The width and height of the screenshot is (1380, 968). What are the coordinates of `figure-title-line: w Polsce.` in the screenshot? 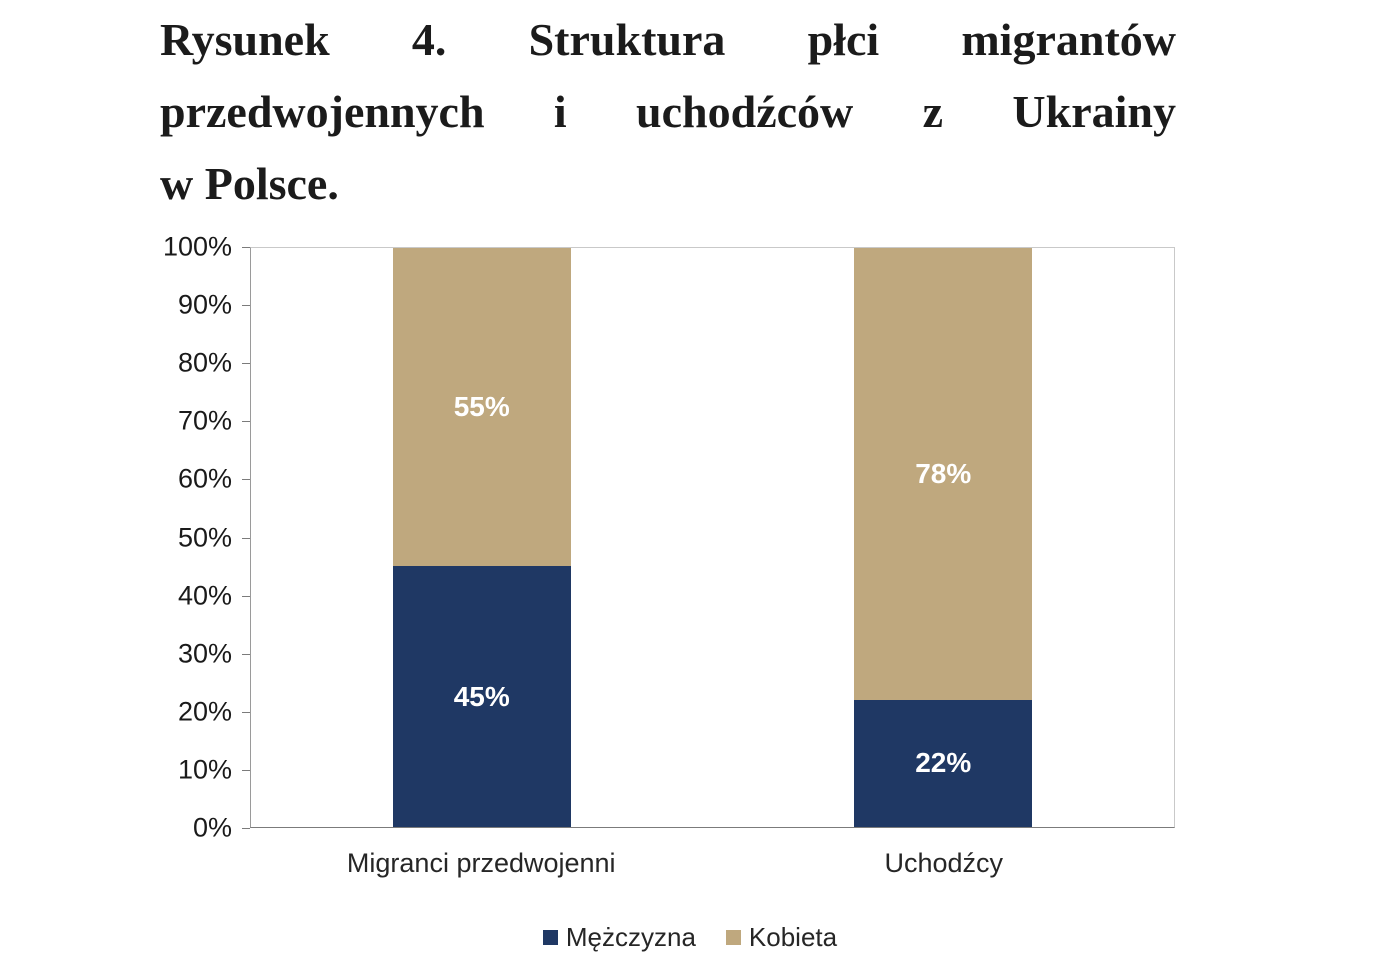 It's located at (249, 183).